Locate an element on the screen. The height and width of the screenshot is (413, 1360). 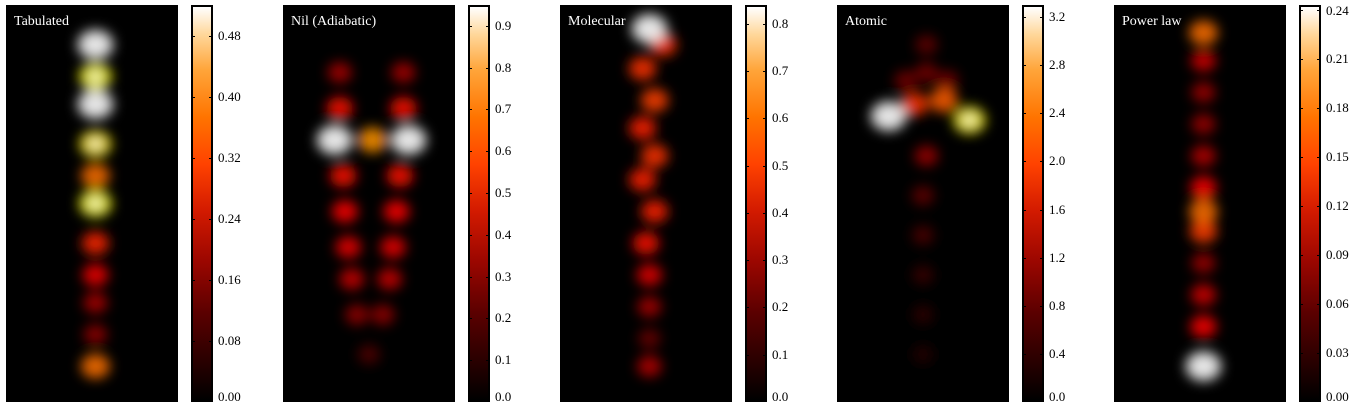
colorbar-tick-label: 1.2 is located at coordinates (1057, 257).